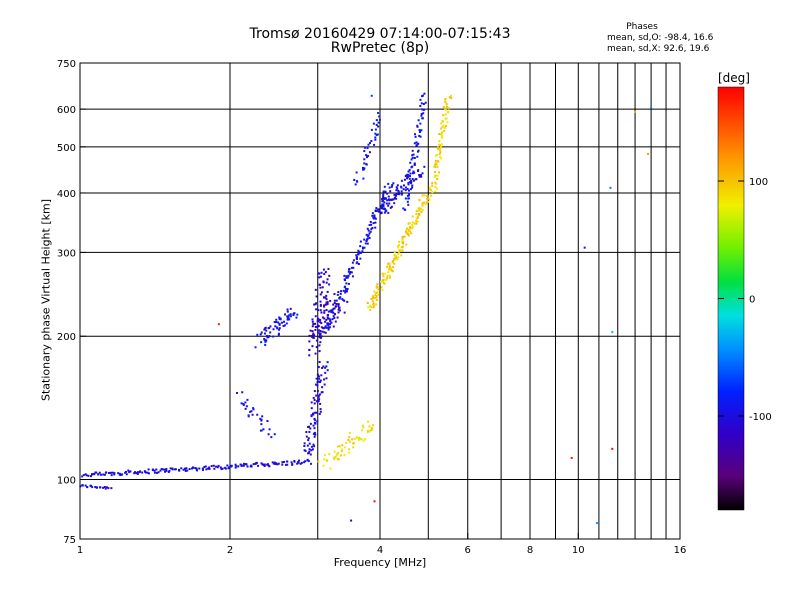 The width and height of the screenshot is (800, 600). I want to click on y-tick-label: 300, so click(66, 253).